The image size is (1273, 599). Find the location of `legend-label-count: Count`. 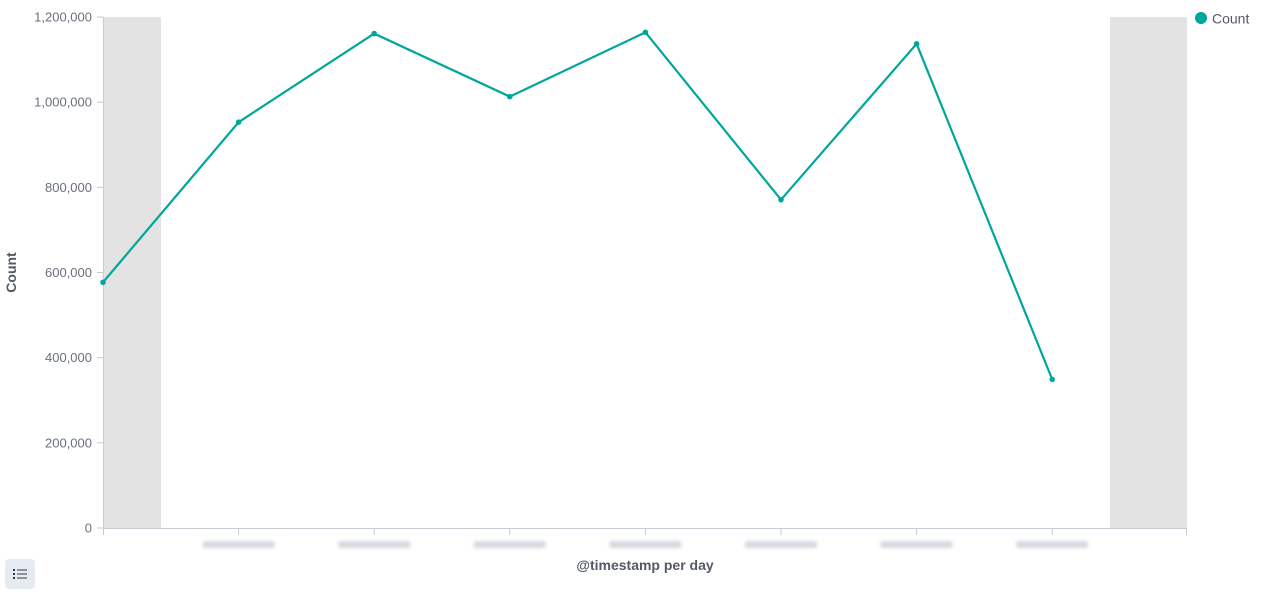

legend-label-count: Count is located at coordinates (1230, 19).